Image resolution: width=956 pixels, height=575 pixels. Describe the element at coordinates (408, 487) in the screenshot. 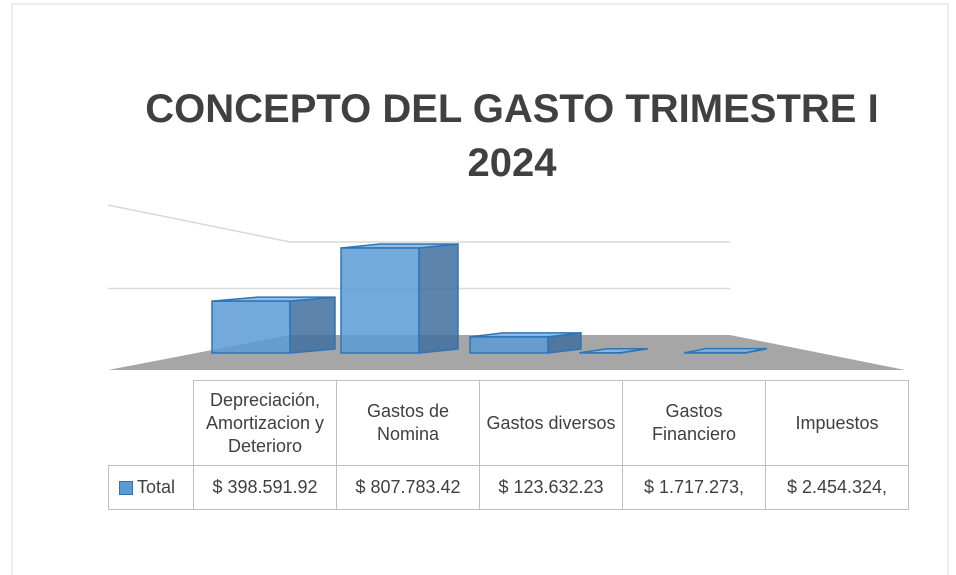

I see `value-label: $ 807.783.42` at that location.